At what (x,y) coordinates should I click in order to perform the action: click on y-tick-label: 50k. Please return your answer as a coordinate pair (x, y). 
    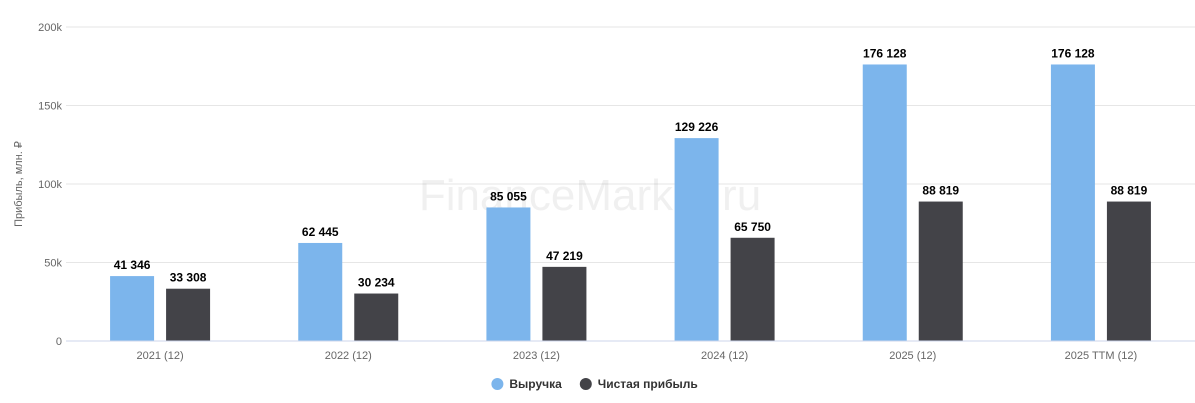
    Looking at the image, I should click on (53, 264).